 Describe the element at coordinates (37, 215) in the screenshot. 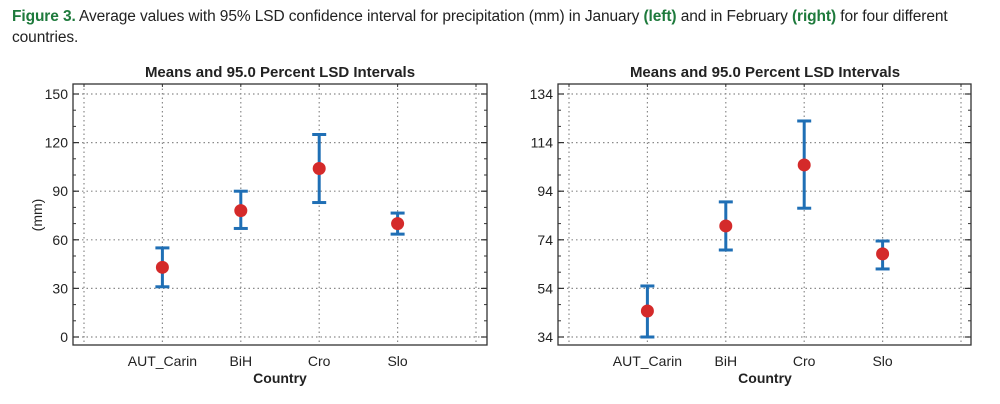

I see `y-axis-label: (mm)` at that location.